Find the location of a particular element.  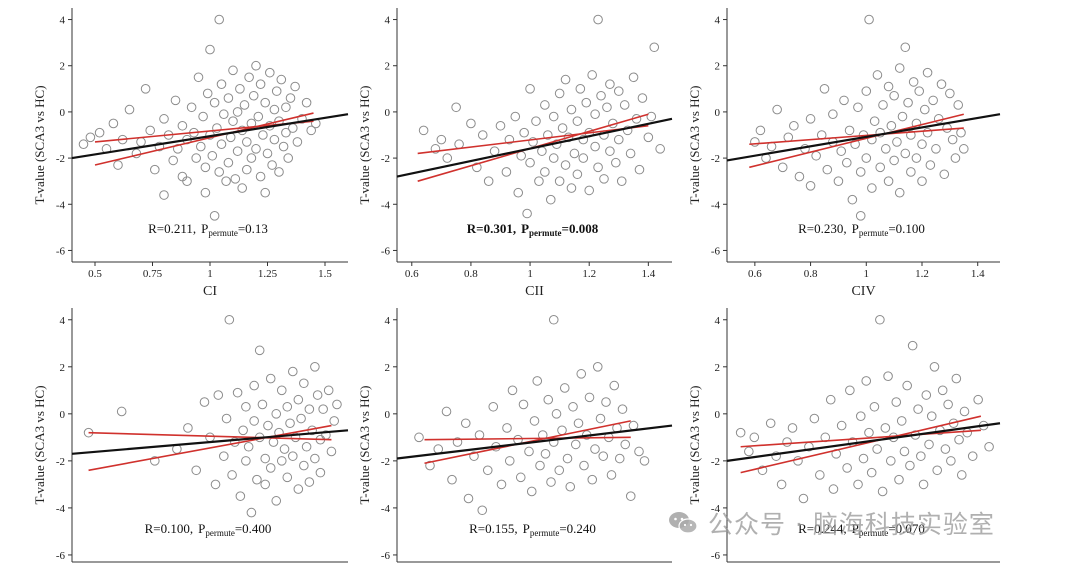

correlation-annotation: R=0.100, Ppermute=0.400 is located at coordinates (208, 529).